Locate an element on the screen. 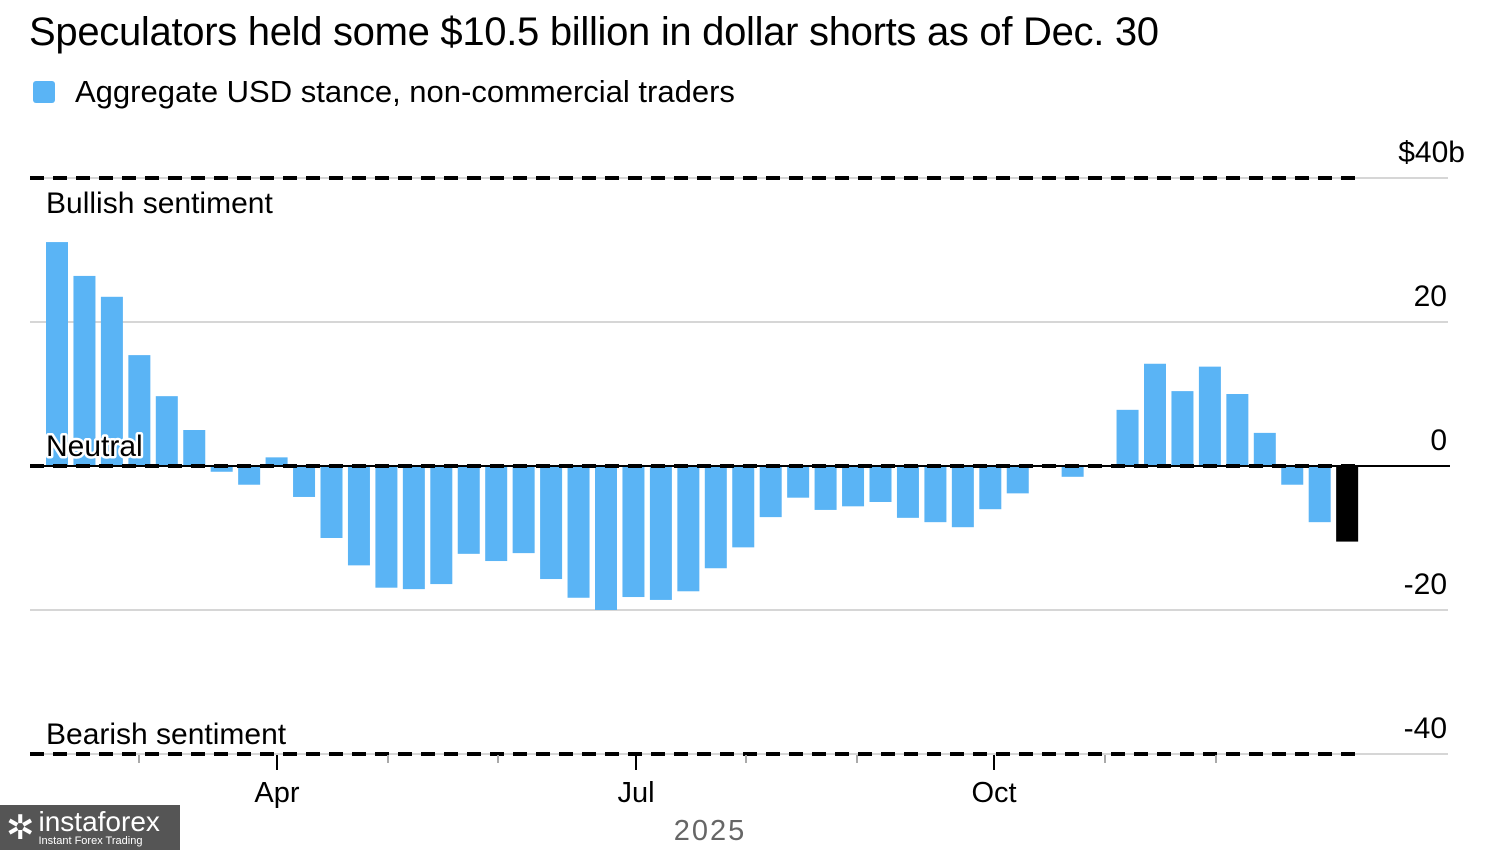  annotation-label: Neutral is located at coordinates (94, 446).